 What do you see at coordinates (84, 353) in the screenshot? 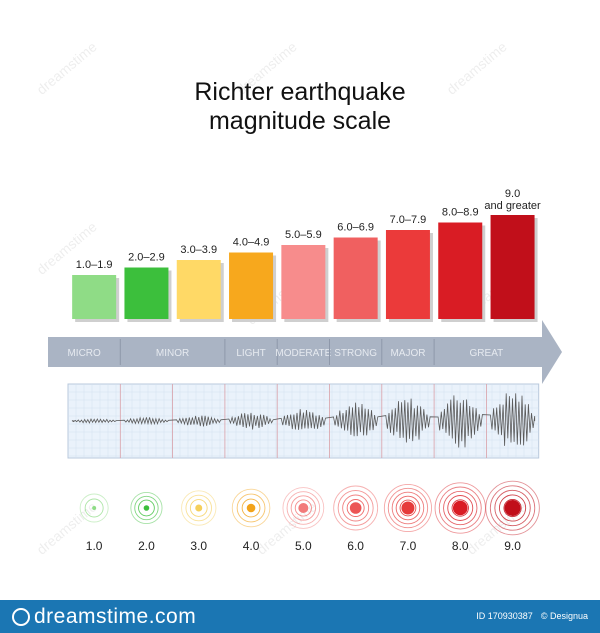
I see `band-label: MICRO` at bounding box center [84, 353].